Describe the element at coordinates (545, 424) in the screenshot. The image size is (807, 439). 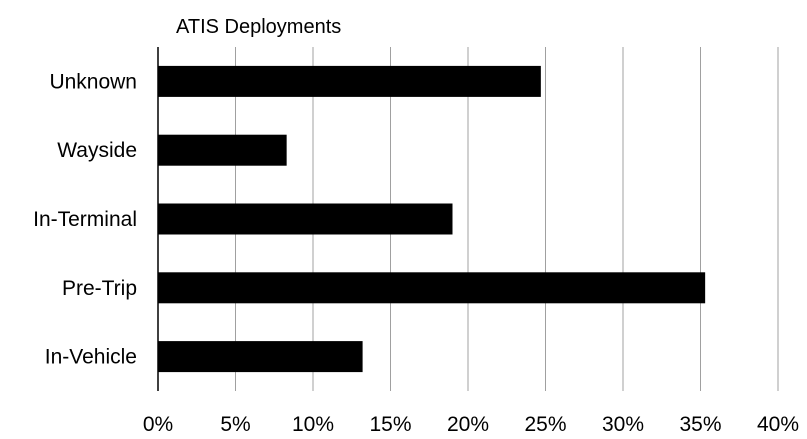
I see `x-tick-label: 25%` at that location.